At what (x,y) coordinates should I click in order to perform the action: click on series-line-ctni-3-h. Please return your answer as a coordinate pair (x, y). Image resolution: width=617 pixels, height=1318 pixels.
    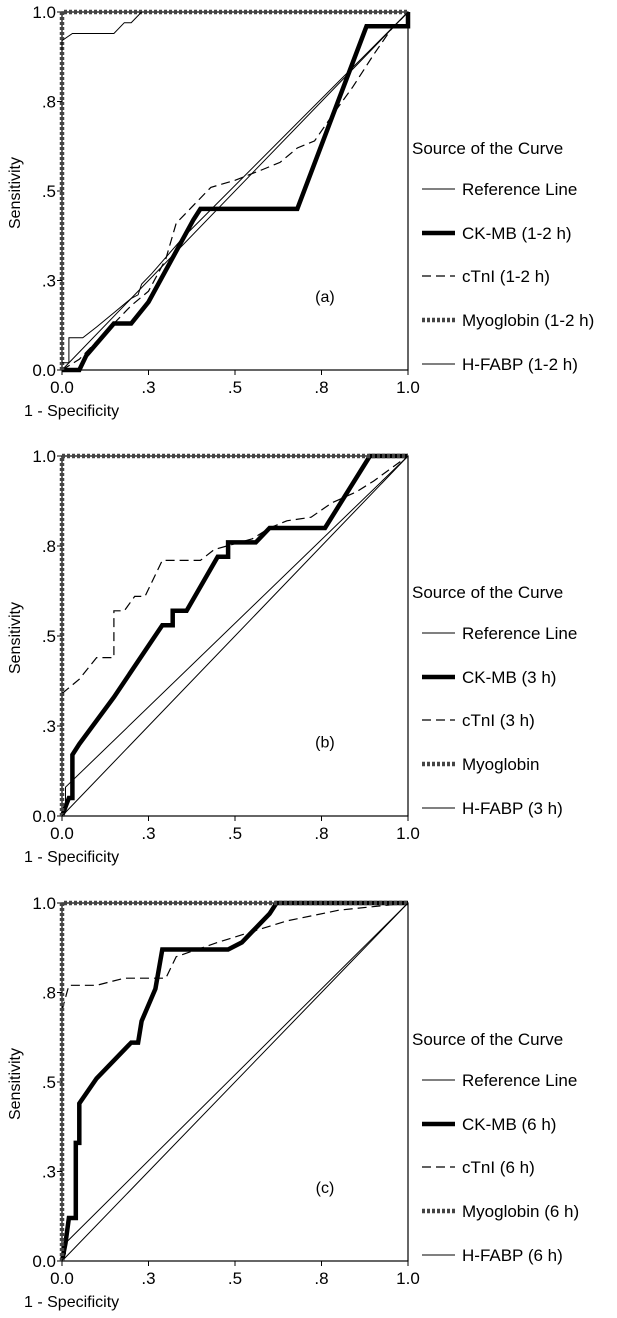
    Looking at the image, I should click on (235, 575).